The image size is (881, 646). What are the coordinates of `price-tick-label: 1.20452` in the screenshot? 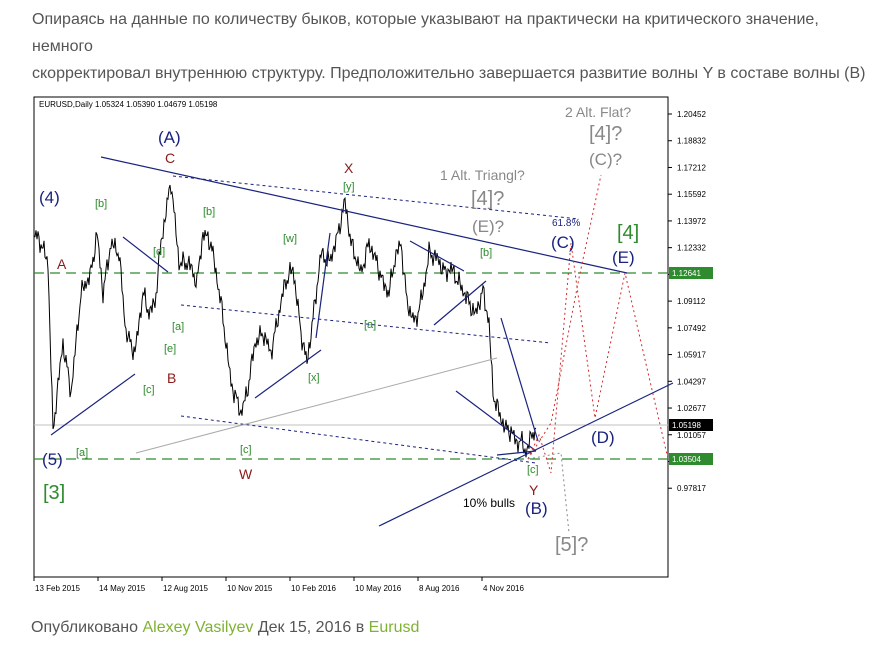 It's located at (691, 114).